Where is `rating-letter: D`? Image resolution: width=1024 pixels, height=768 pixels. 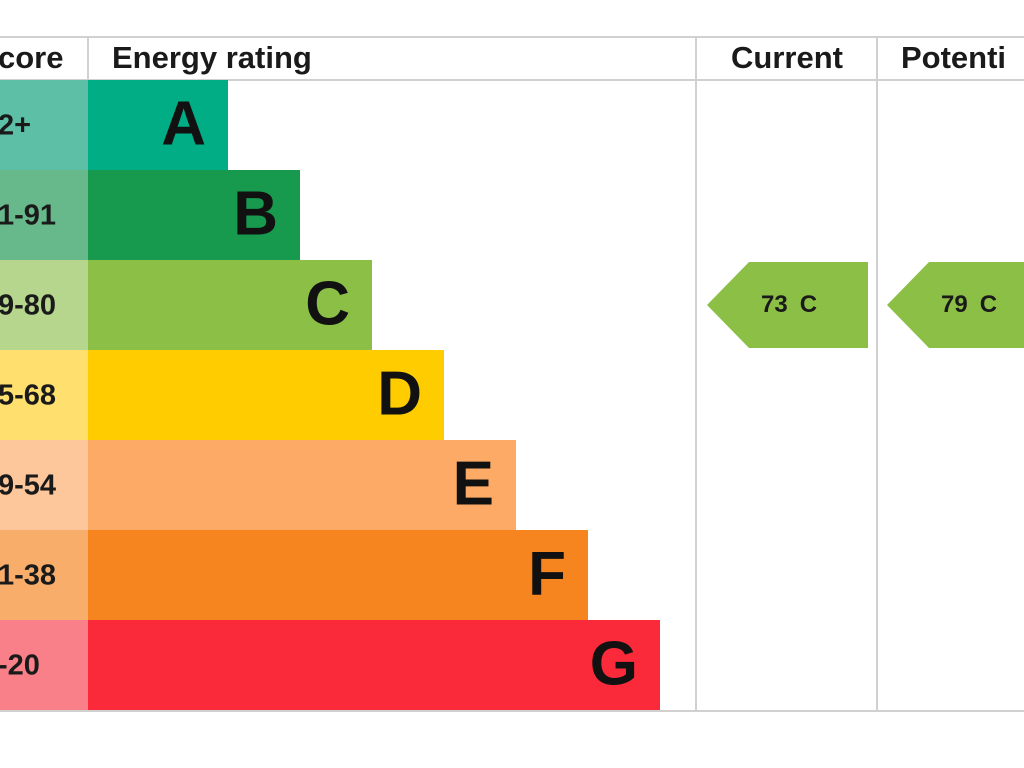 rating-letter: D is located at coordinates (399, 393).